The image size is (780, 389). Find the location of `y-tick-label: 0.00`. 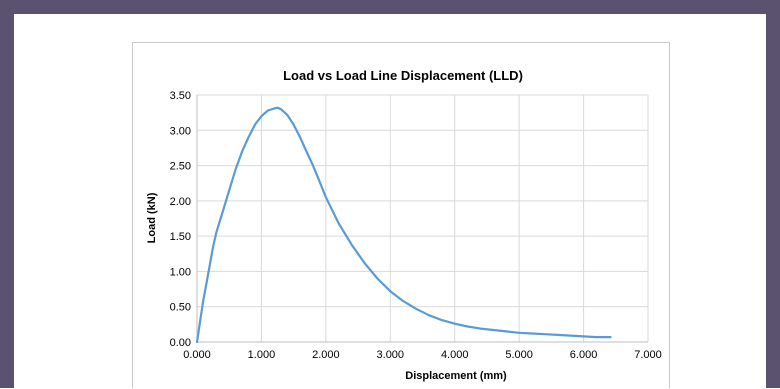

y-tick-label: 0.00 is located at coordinates (180, 343).